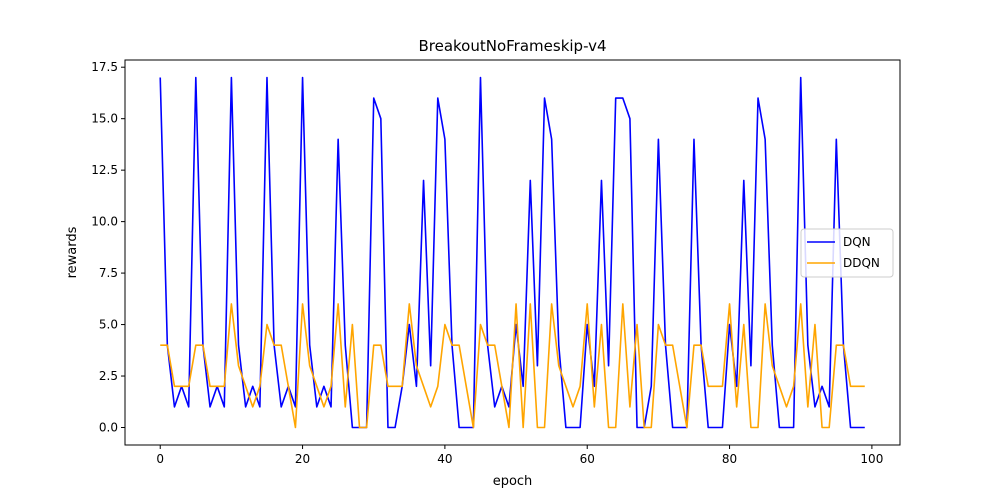 The height and width of the screenshot is (500, 1000). What do you see at coordinates (108, 273) in the screenshot?
I see `y-tick-label: 7.5` at bounding box center [108, 273].